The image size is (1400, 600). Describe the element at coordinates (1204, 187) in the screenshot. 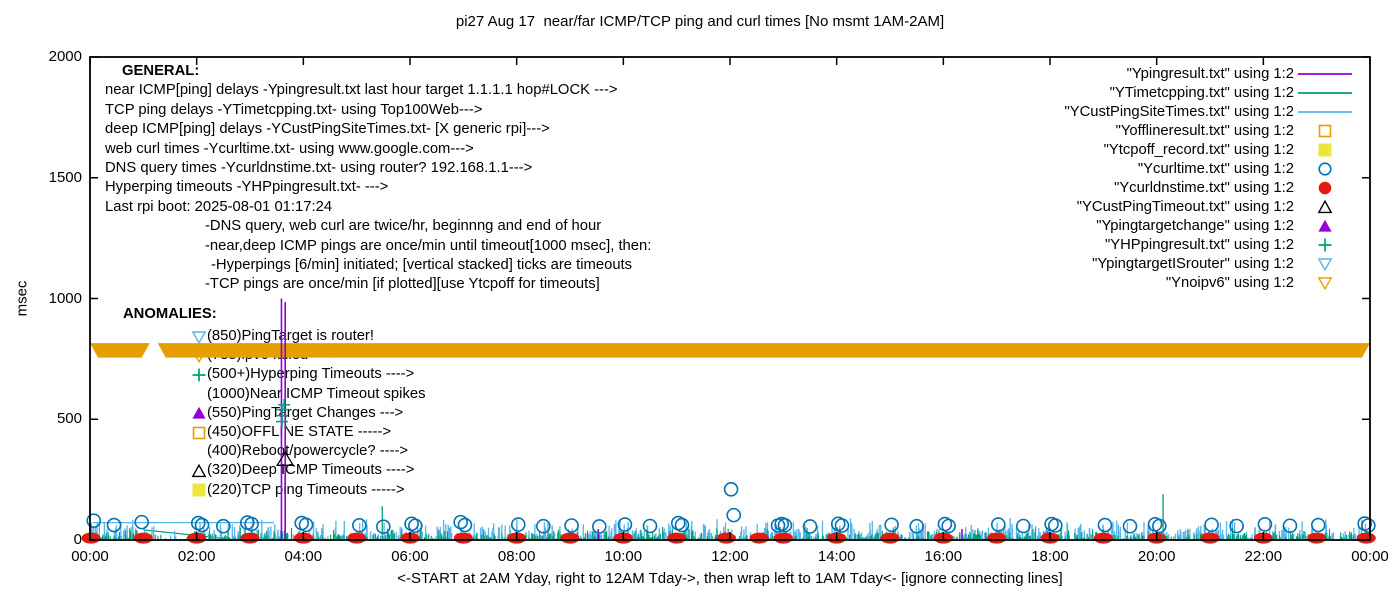

I see `legend-label: "Ycurldnstime.txt" using 1:2` at that location.